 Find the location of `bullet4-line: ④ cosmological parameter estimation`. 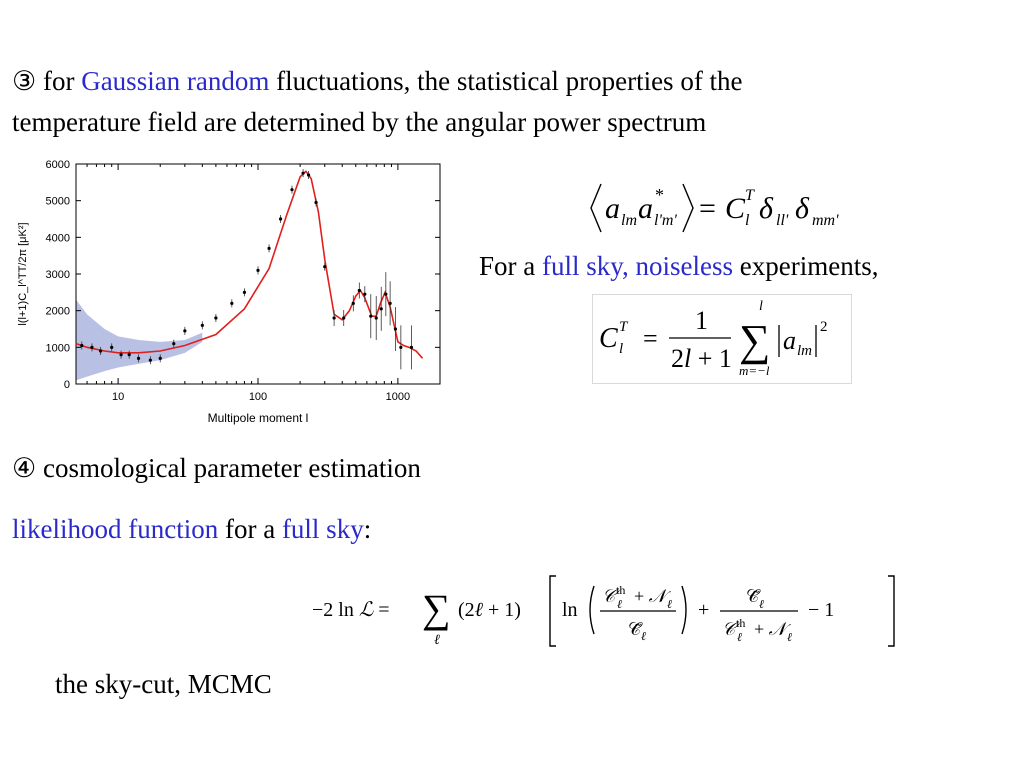

bullet4-line: ④ cosmological parameter estimation is located at coordinates (216, 468).